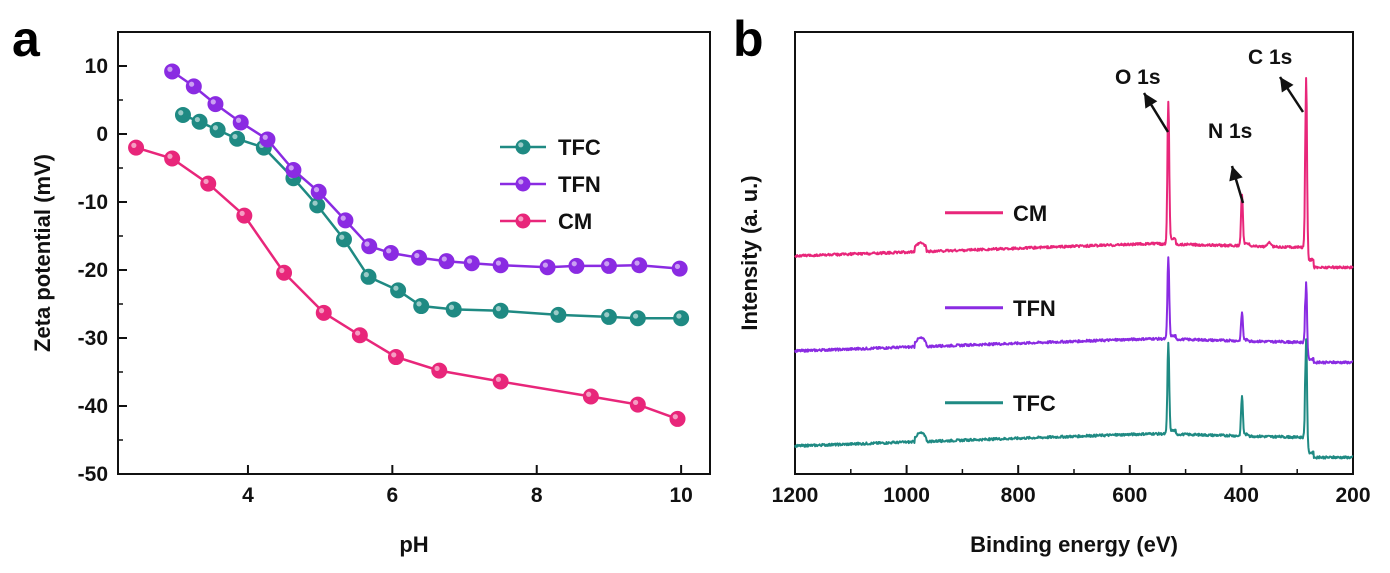 The height and width of the screenshot is (573, 1390). What do you see at coordinates (1071, 486) in the screenshot?
I see `axis-ticks-b: 1200 1000 800 600 400 200` at bounding box center [1071, 486].